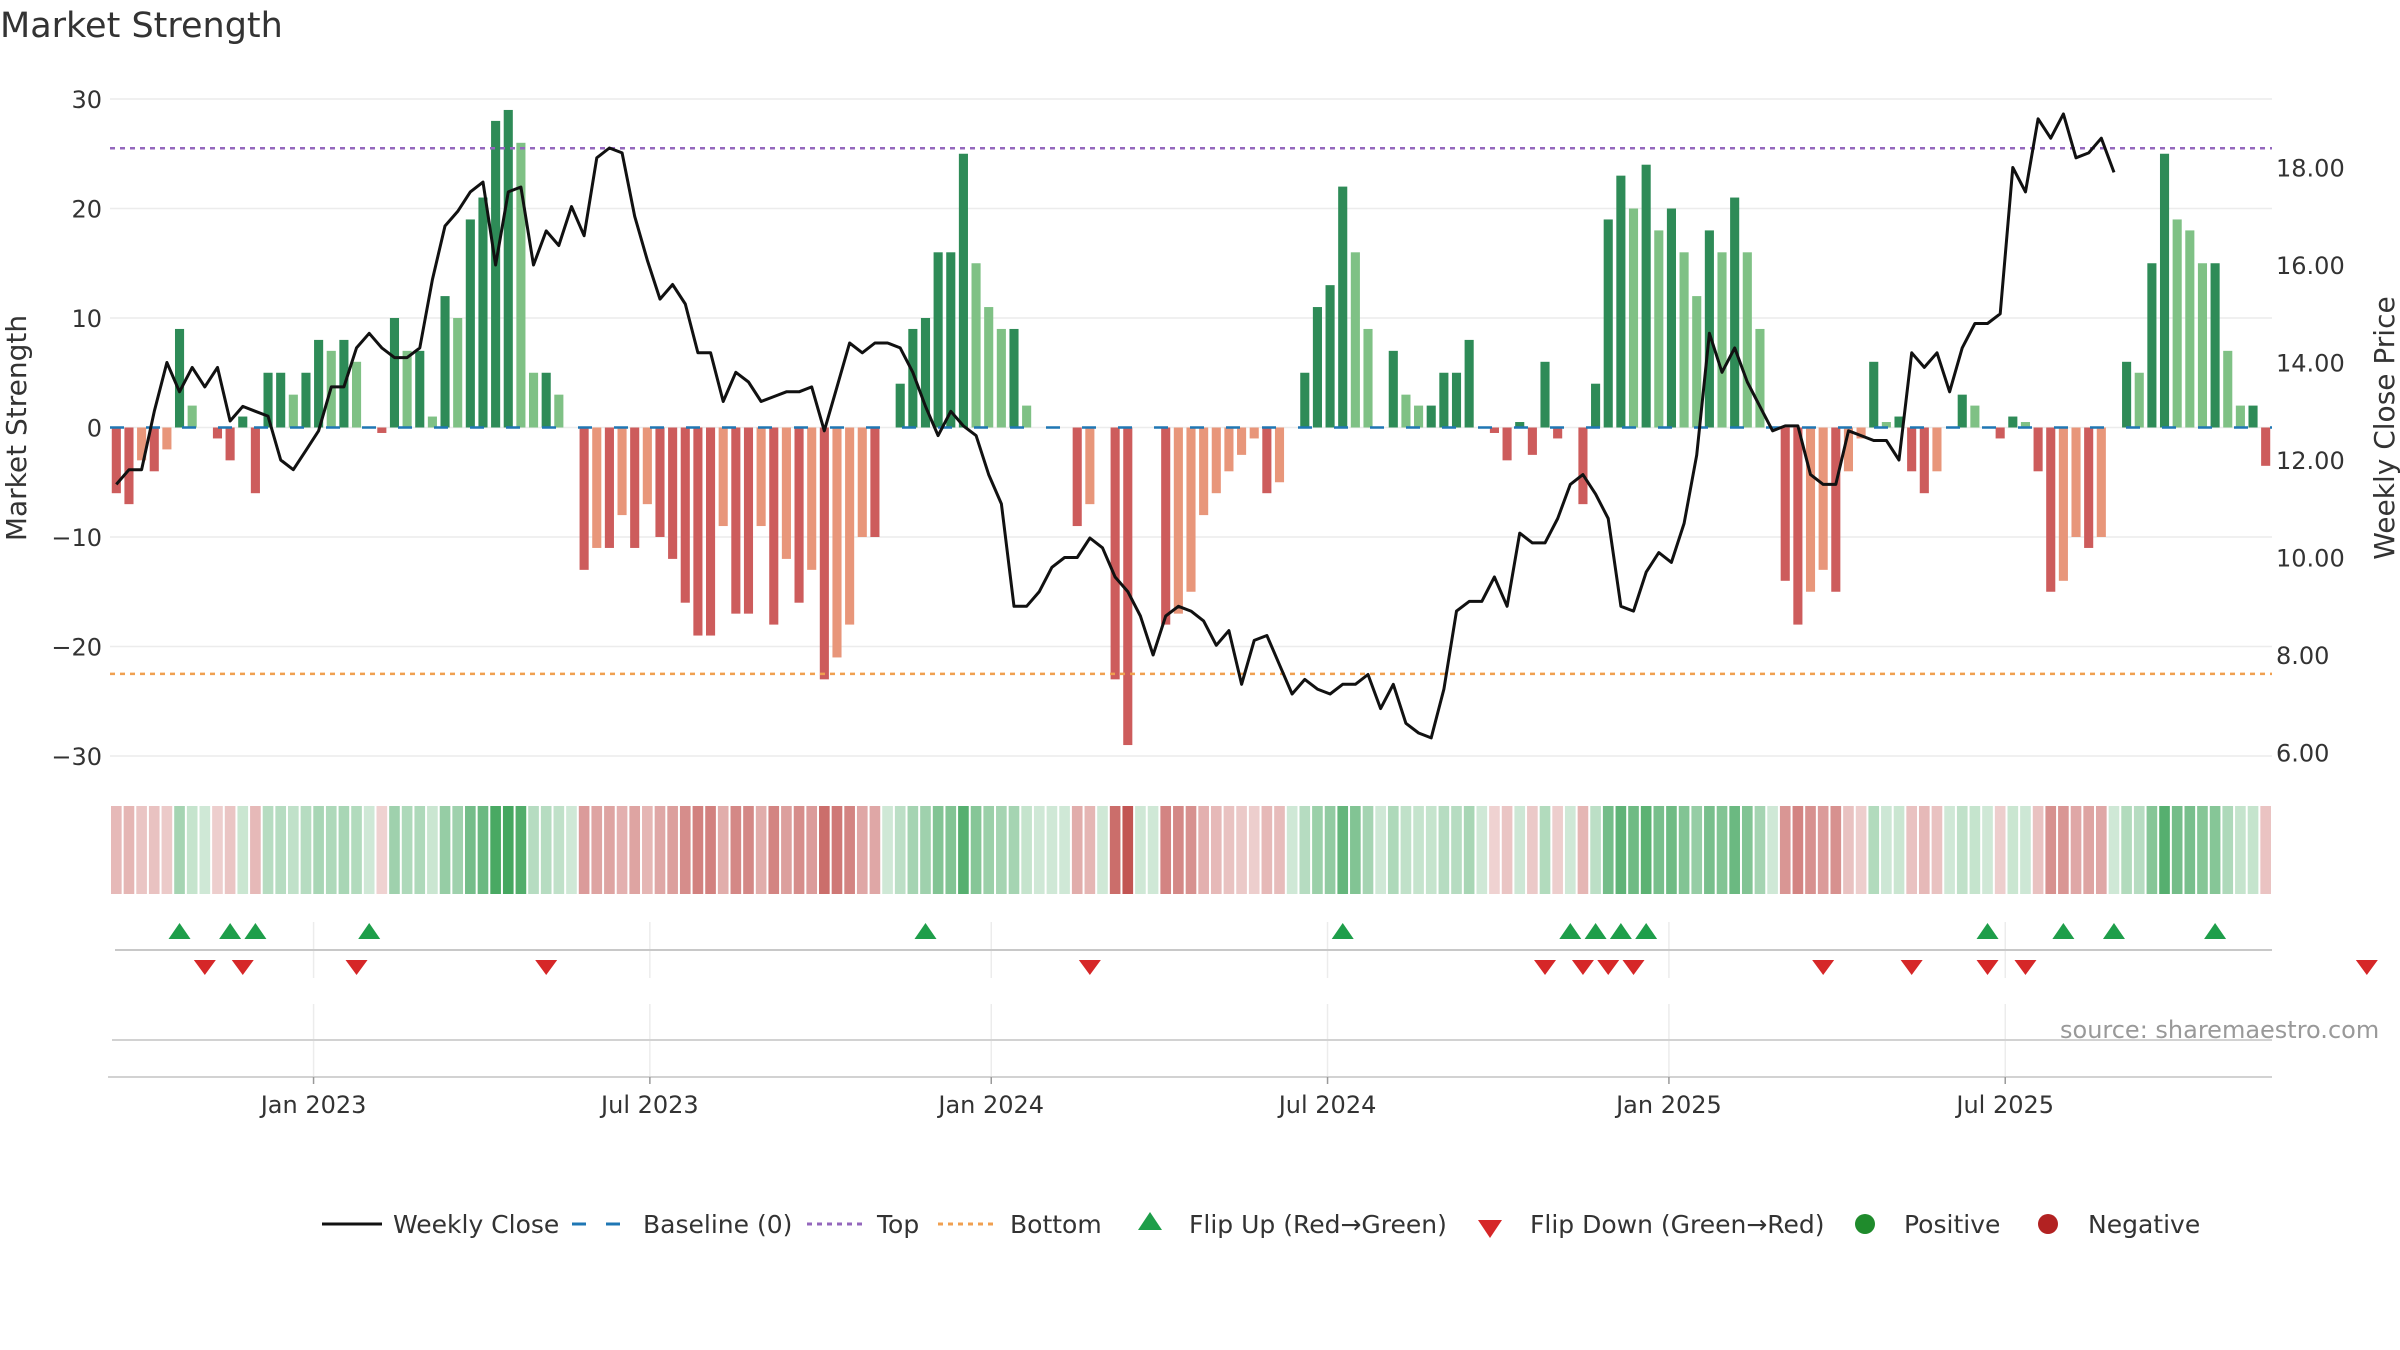 This screenshot has width=2400, height=1350. What do you see at coordinates (86, 100) in the screenshot?
I see `y-left-tick-label: 30` at bounding box center [86, 100].